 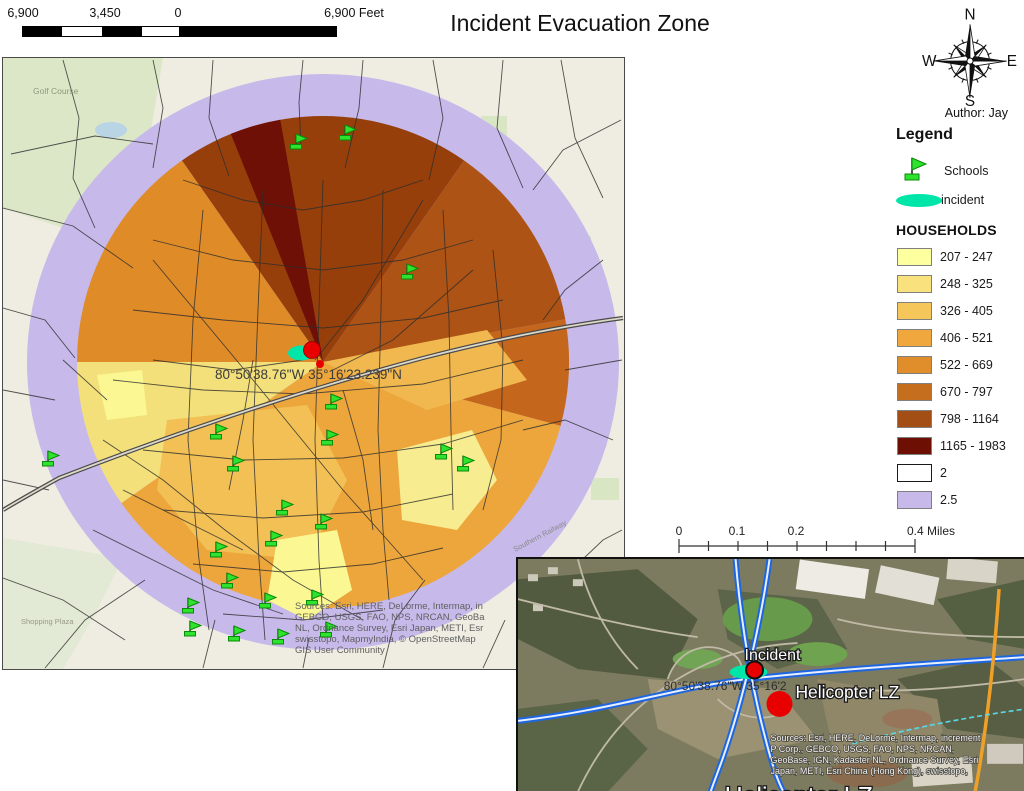 What do you see at coordinates (1012, 61) in the screenshot?
I see `compass-e-label: E` at bounding box center [1012, 61].